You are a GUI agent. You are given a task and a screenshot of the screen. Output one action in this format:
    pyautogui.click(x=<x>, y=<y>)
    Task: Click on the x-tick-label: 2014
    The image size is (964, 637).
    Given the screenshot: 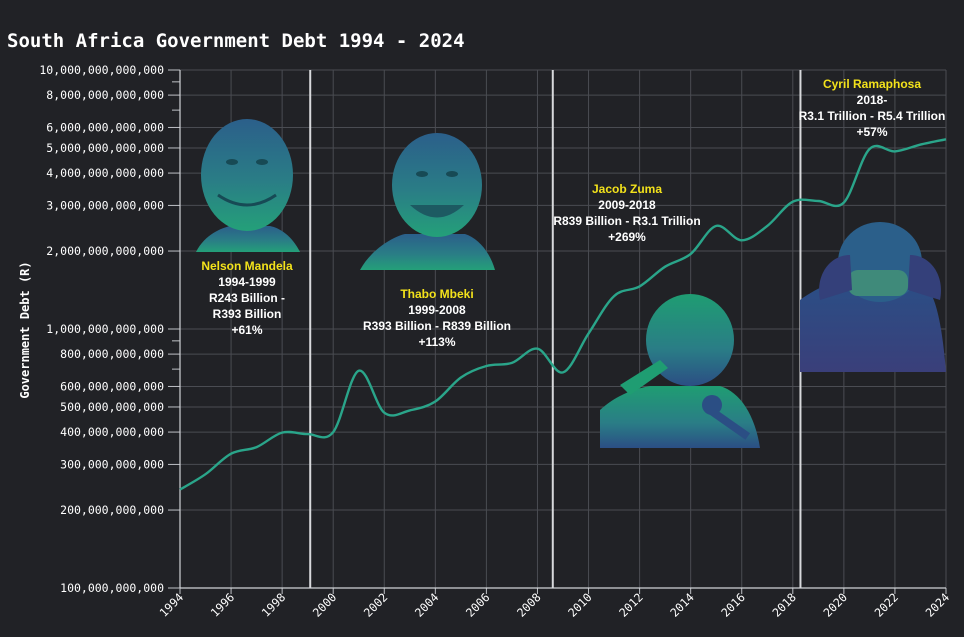 What is the action you would take?
    pyautogui.click(x=682, y=605)
    